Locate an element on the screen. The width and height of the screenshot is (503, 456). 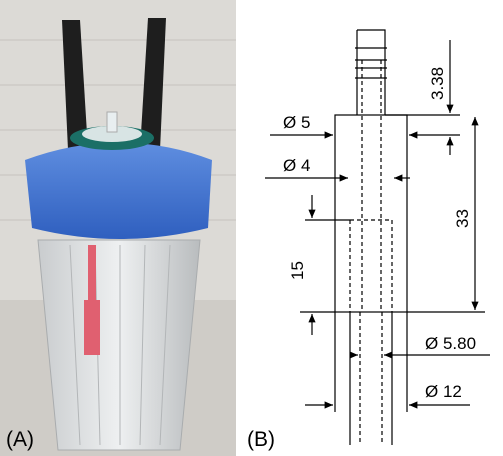
dimension-label: 3.38 is located at coordinates (437, 83).